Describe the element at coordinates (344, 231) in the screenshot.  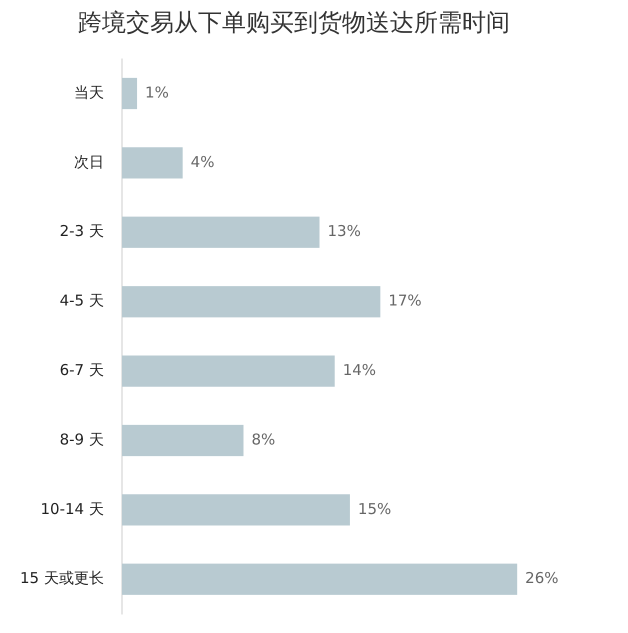
I see `data-label: 13%` at that location.